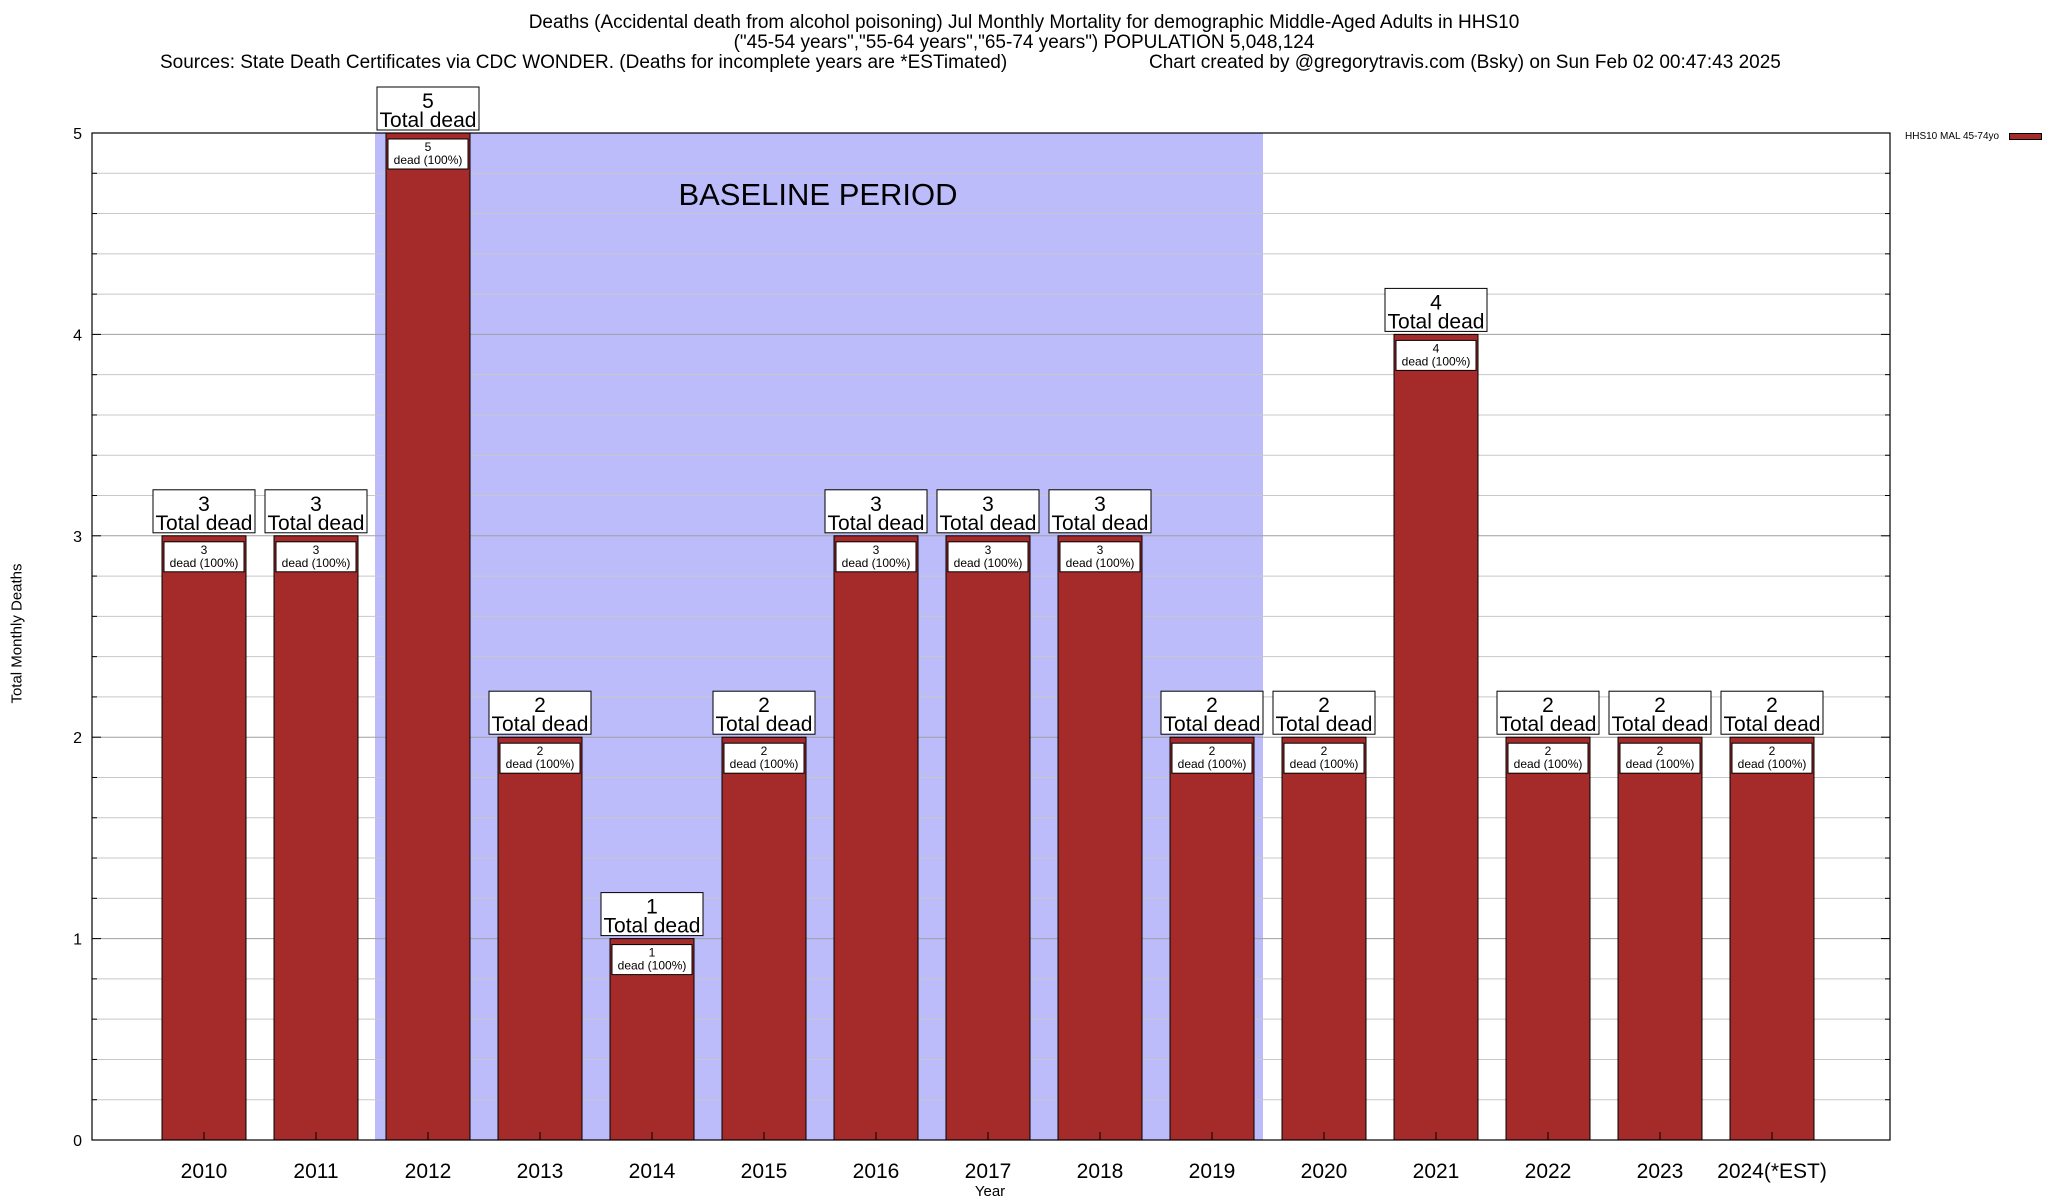 This screenshot has height=1200, width=2048. I want to click on legend: HHS10 MAL 45-74yo, so click(1974, 136).